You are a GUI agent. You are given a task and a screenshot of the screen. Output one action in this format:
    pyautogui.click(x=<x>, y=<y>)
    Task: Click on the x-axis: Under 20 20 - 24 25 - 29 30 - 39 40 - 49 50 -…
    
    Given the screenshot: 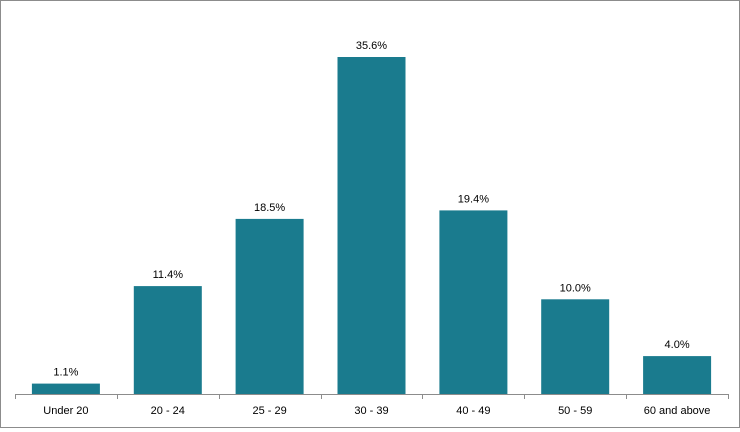 What is the action you would take?
    pyautogui.click(x=372, y=405)
    